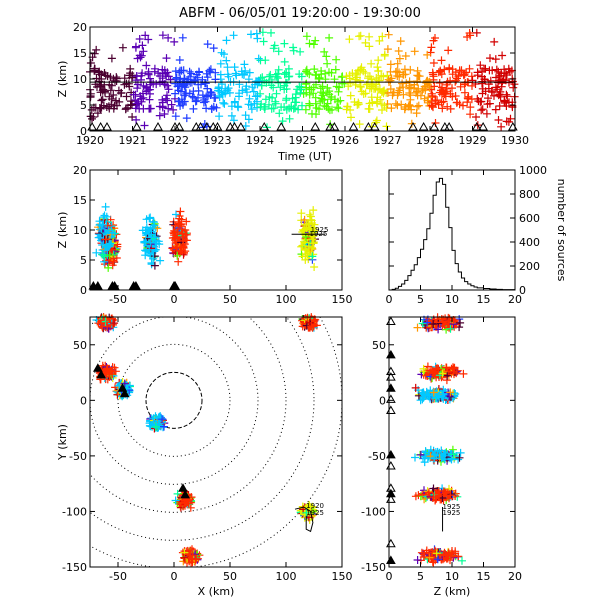 This screenshot has width=600, height=600. I want to click on y-tick-label: -50, so click(78, 456).